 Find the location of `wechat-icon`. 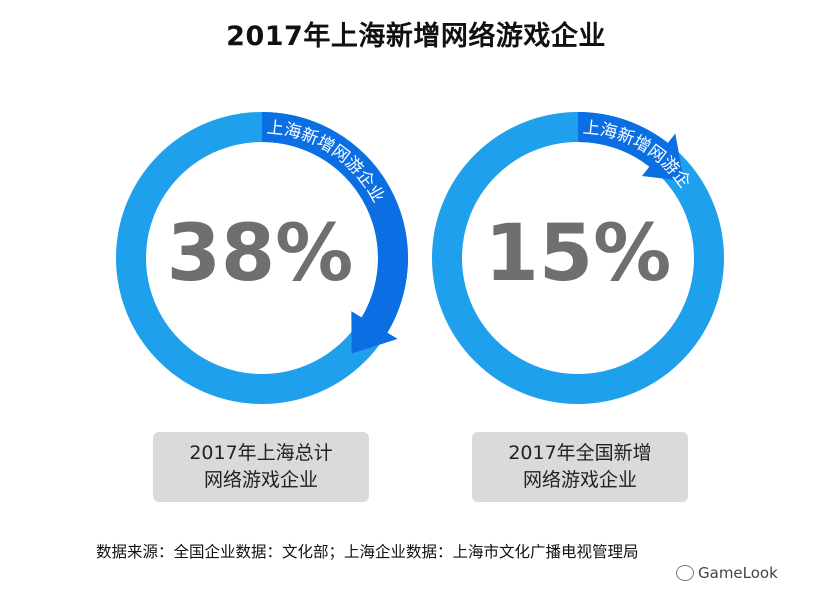

wechat-icon is located at coordinates (685, 573).